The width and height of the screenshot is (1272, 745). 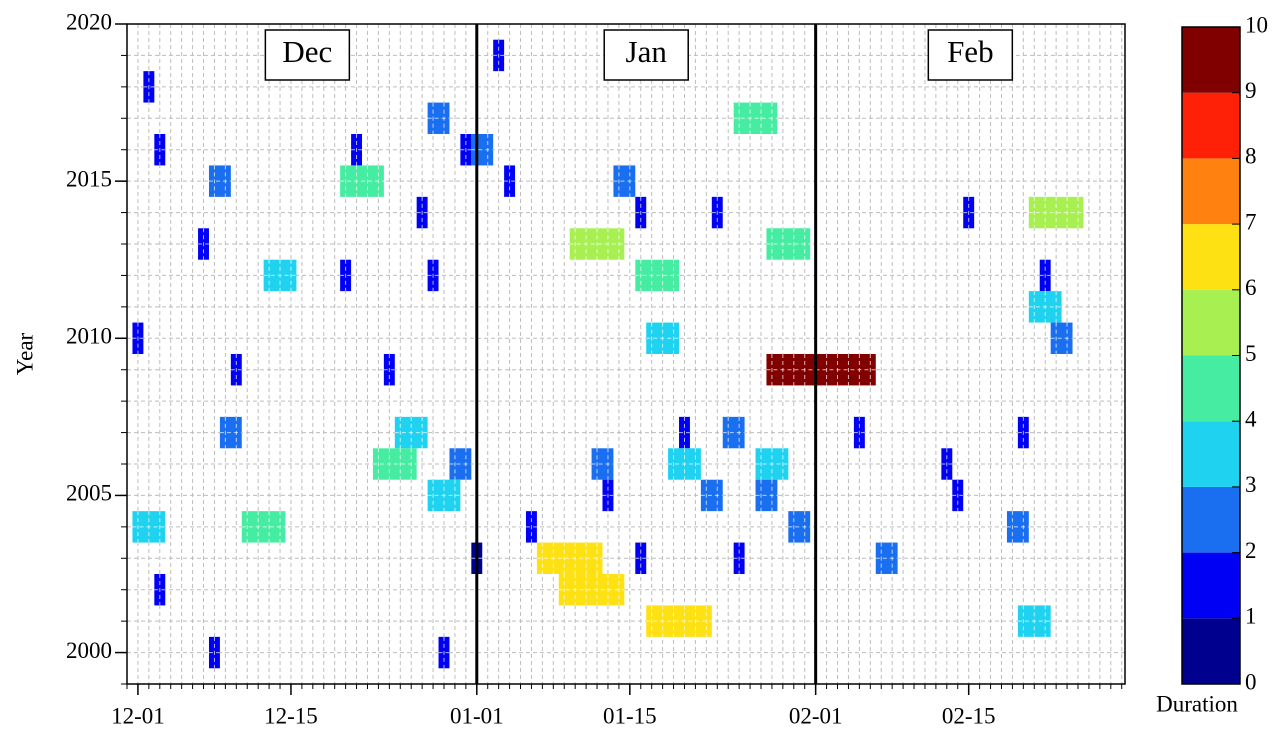 I want to click on colorbar-tick-label: 7, so click(x=1251, y=221).